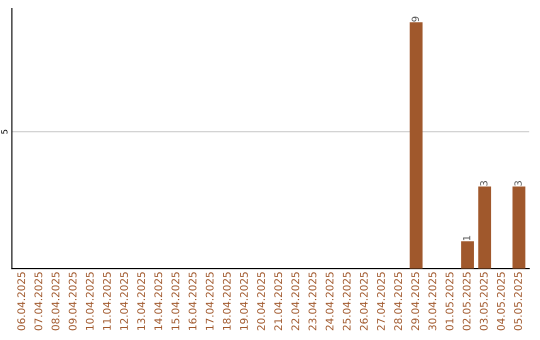 The image size is (540, 340). Describe the element at coordinates (466, 238) in the screenshot. I see `data-label: 1` at that location.